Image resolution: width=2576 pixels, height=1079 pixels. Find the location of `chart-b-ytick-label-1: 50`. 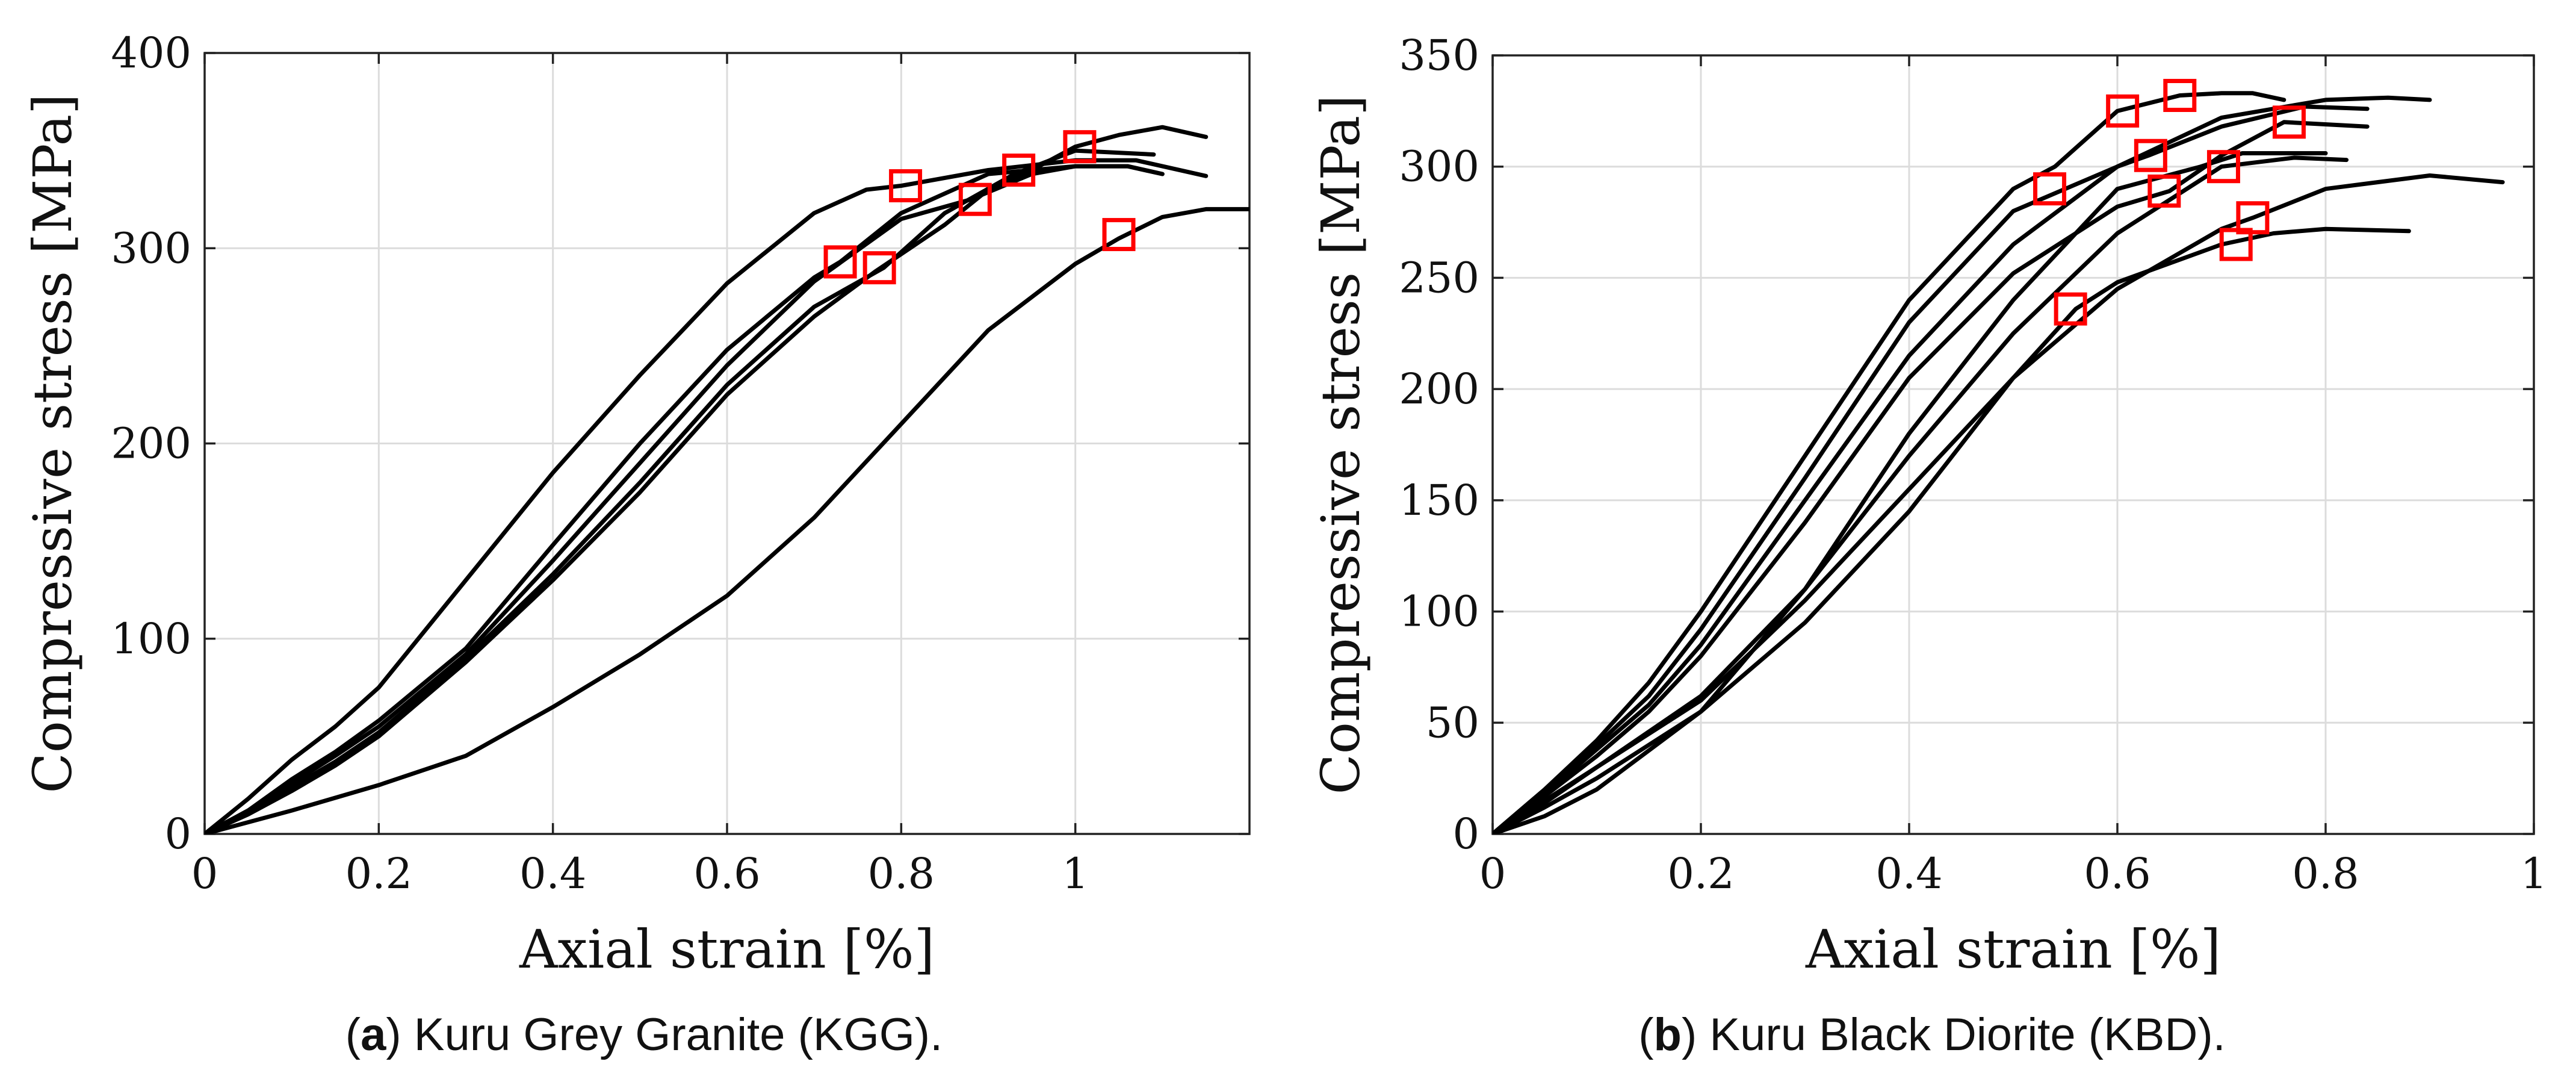

chart-b-ytick-label-1: 50 is located at coordinates (1452, 722).